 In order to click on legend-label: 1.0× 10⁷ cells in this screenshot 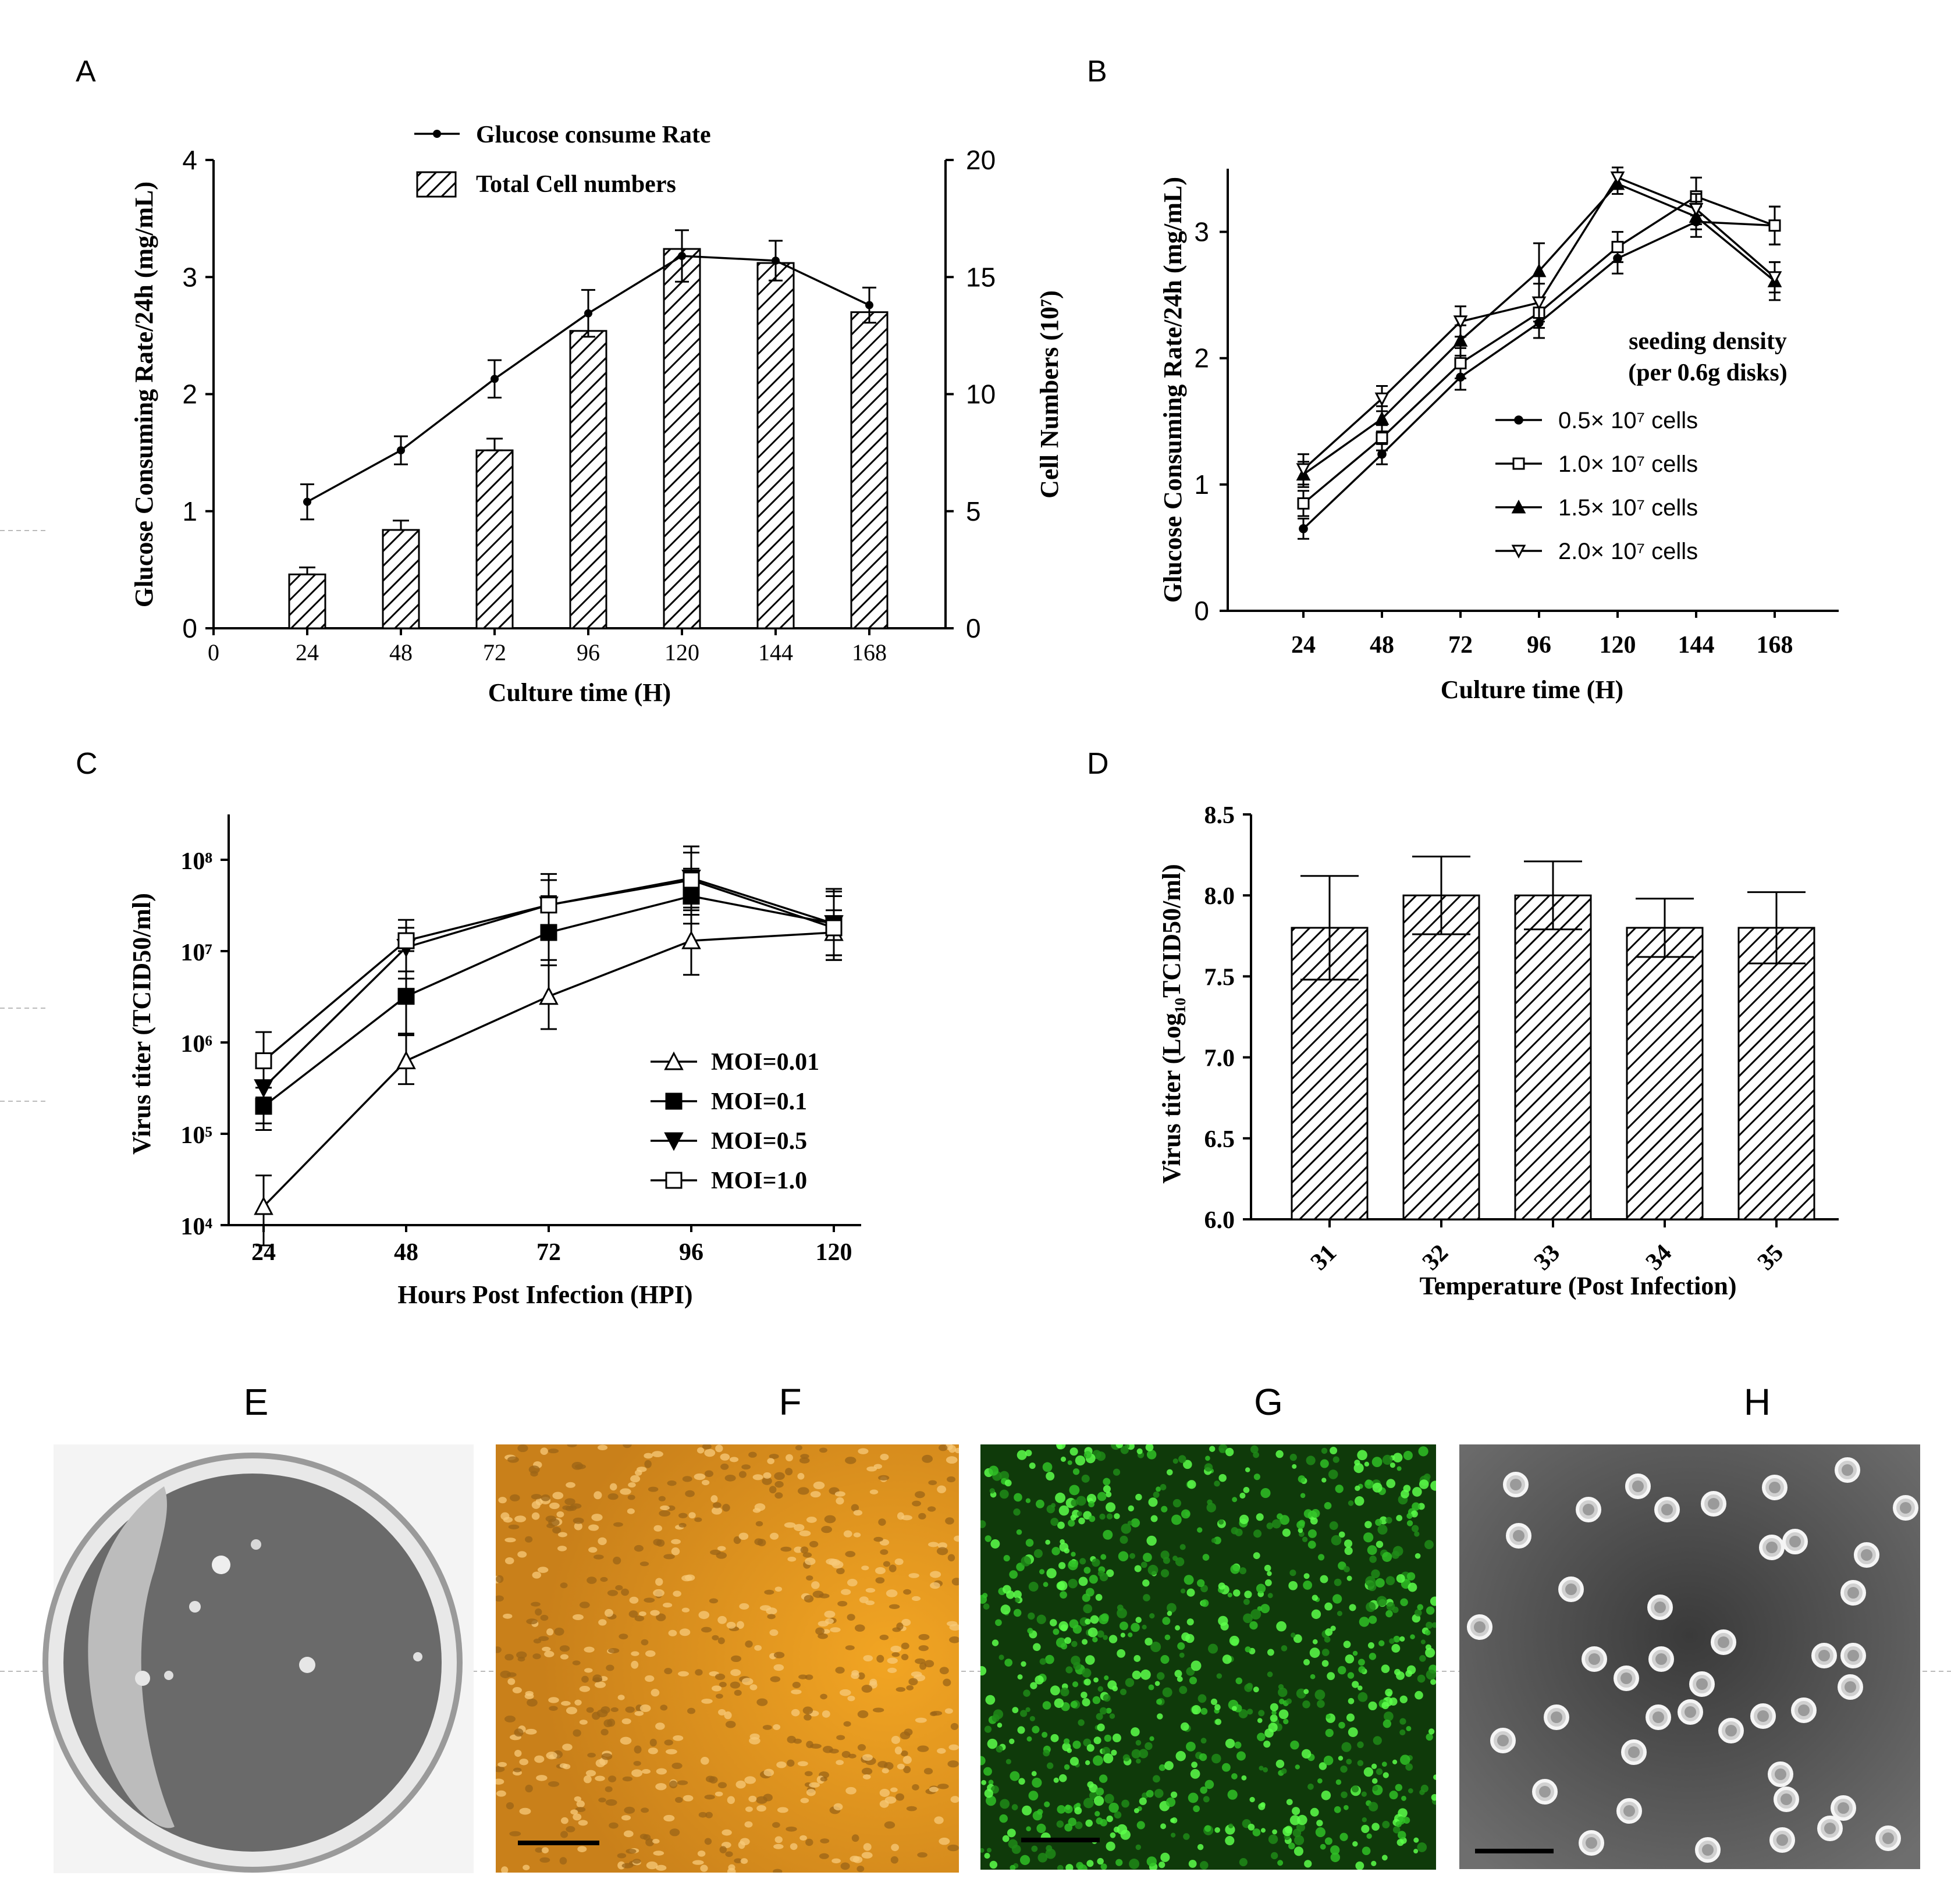, I will do `click(1628, 464)`.